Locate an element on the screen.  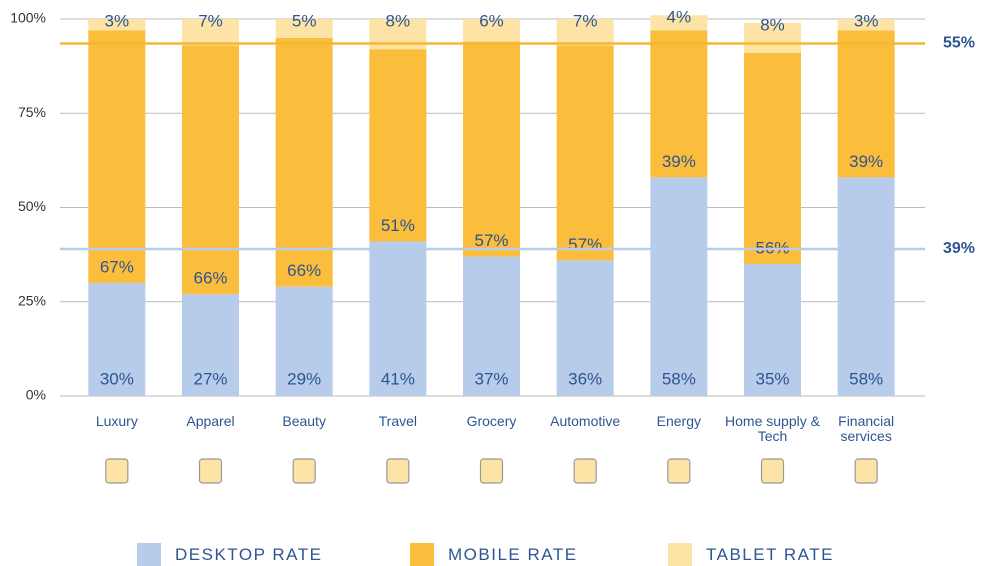
legend-label: DESKTOP RATE is located at coordinates (249, 554).